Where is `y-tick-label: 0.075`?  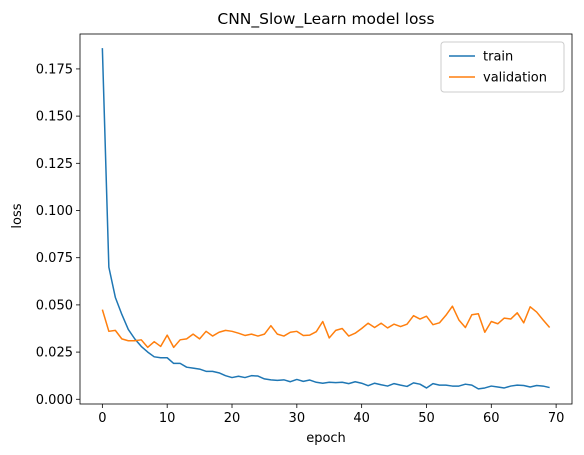 y-tick-label: 0.075 is located at coordinates (54, 258).